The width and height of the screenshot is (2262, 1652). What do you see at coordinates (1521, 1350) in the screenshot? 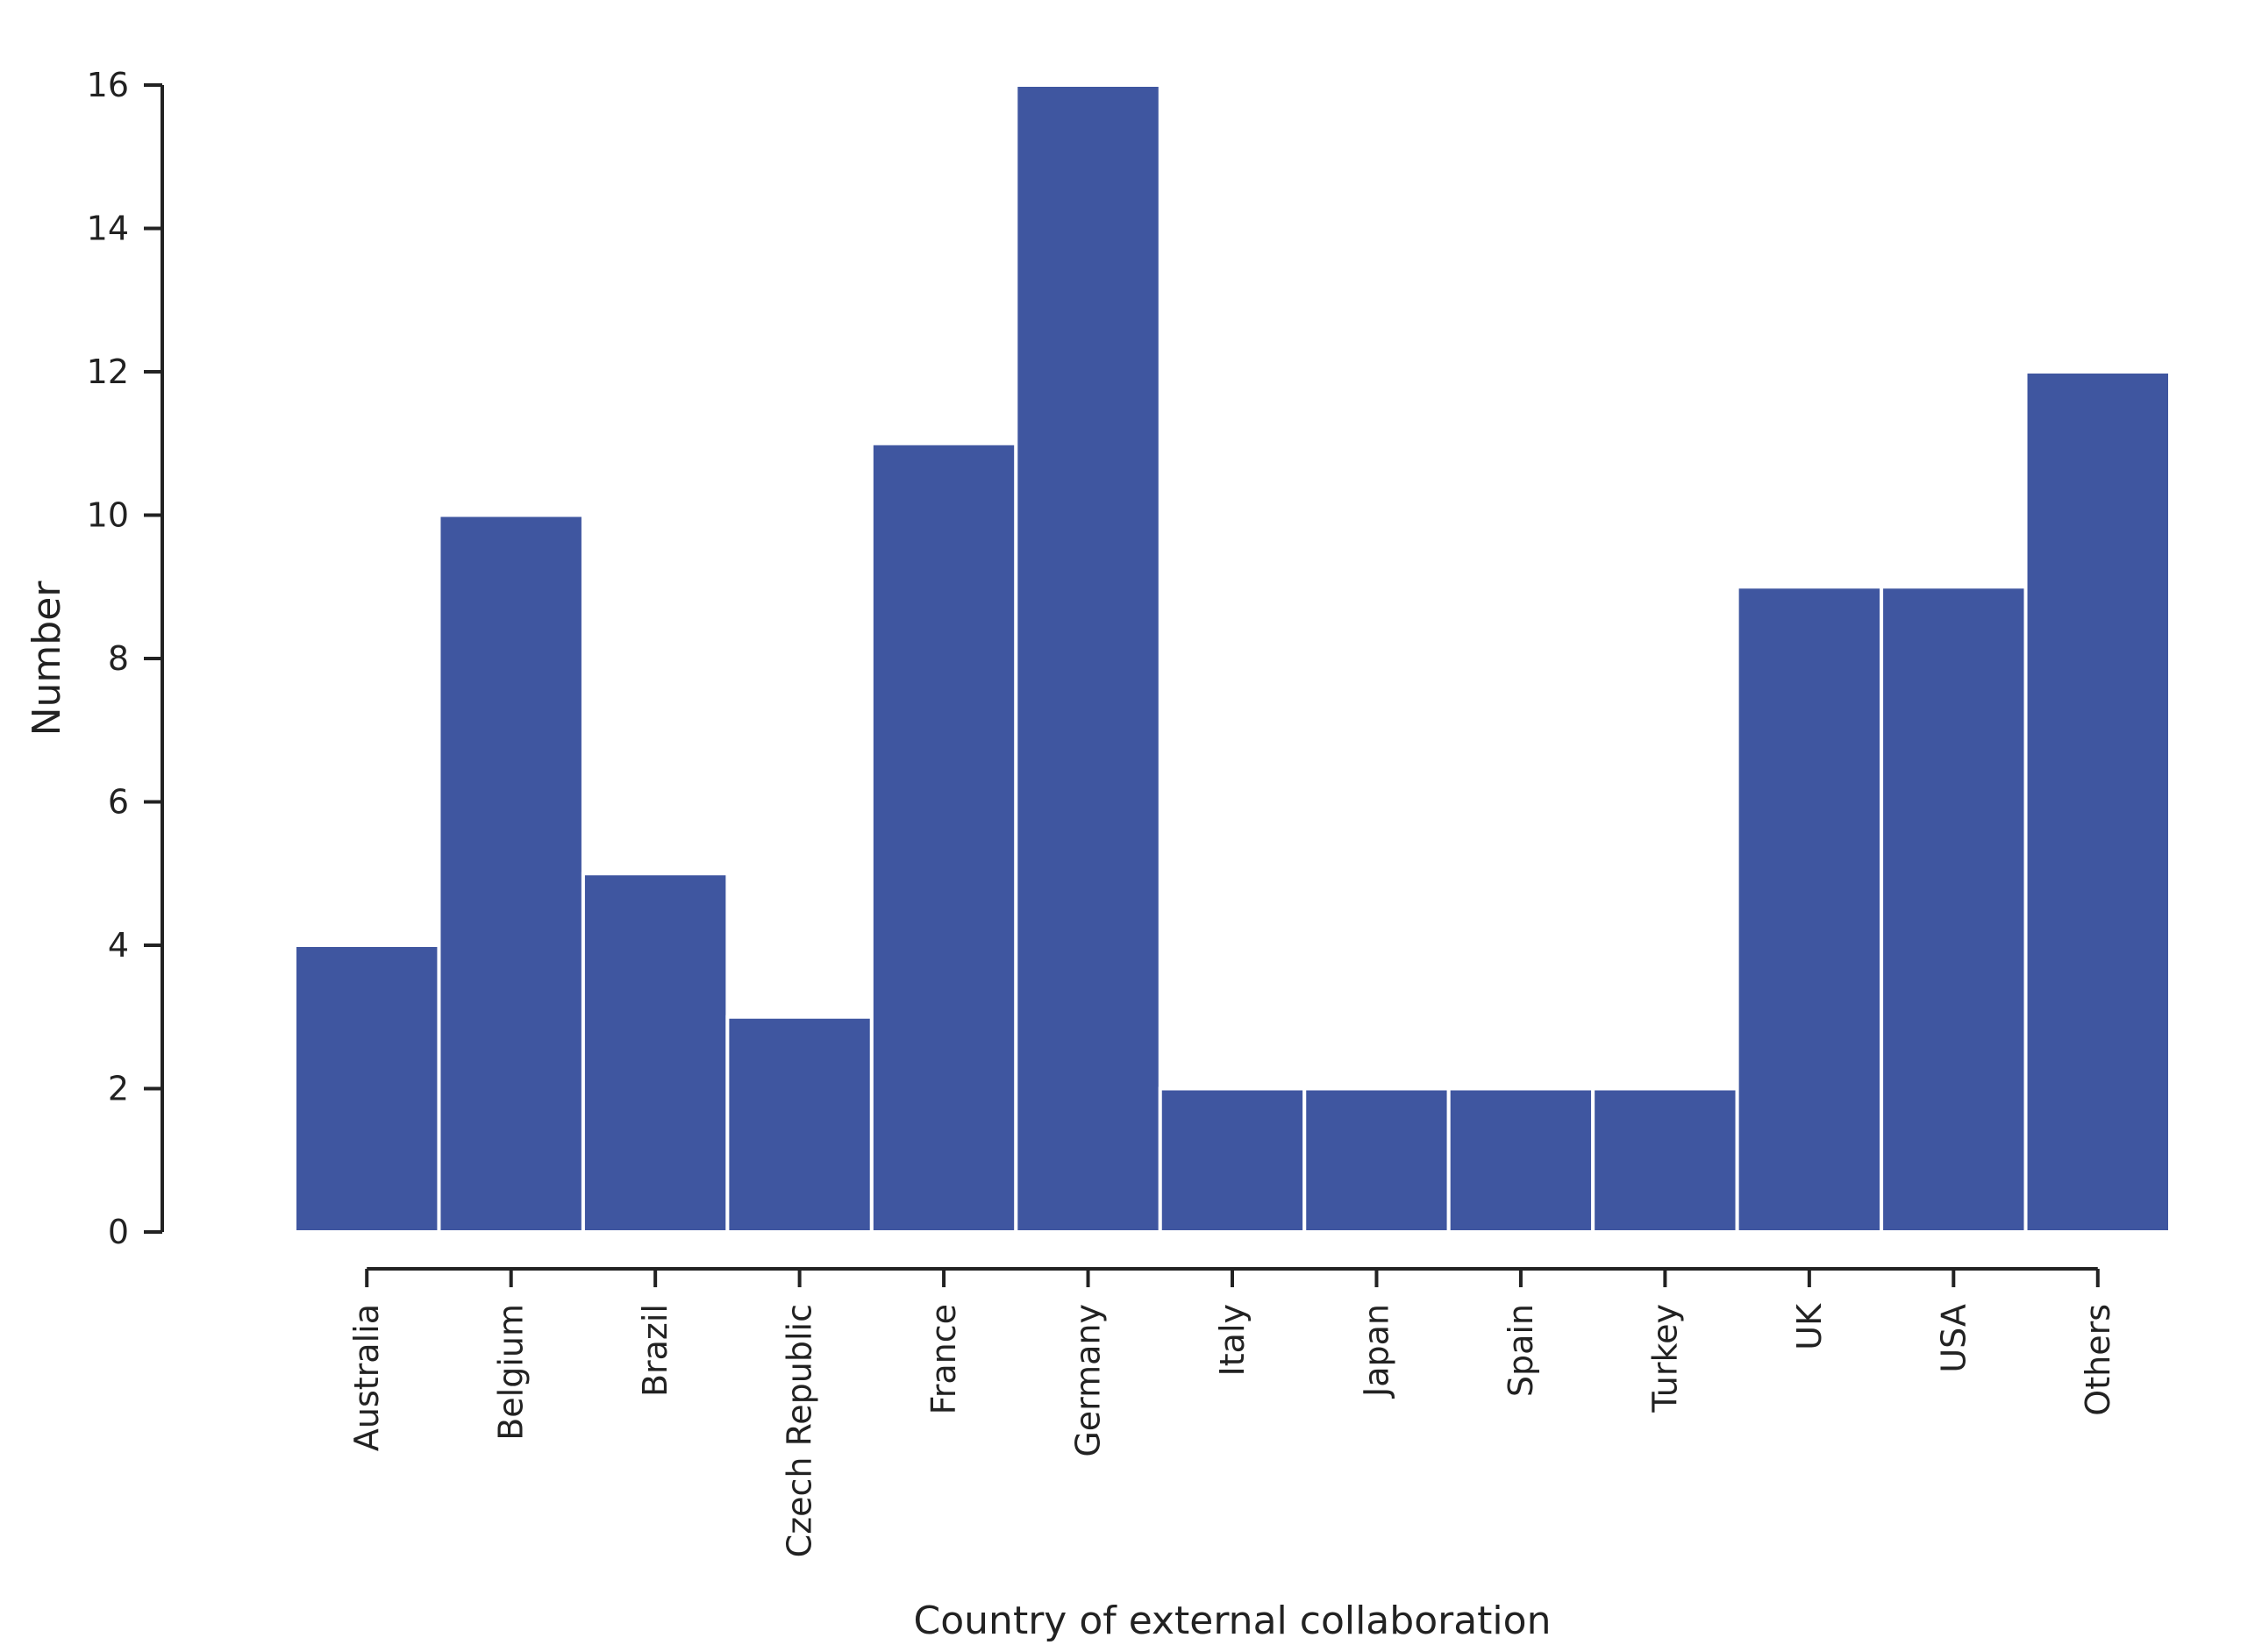
I see `x-tick-label-spain: Spain` at bounding box center [1521, 1350].